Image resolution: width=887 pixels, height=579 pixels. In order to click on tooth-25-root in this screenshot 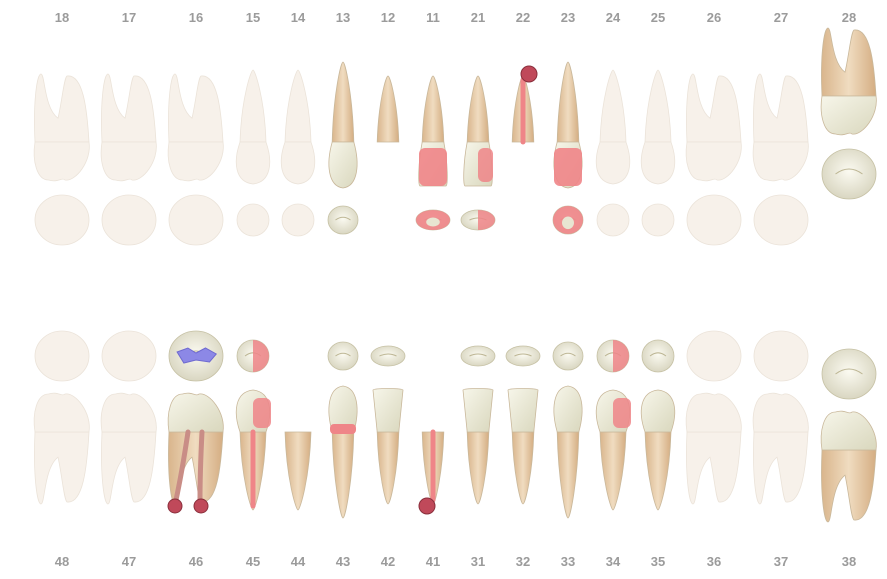, I will do `click(658, 106)`.